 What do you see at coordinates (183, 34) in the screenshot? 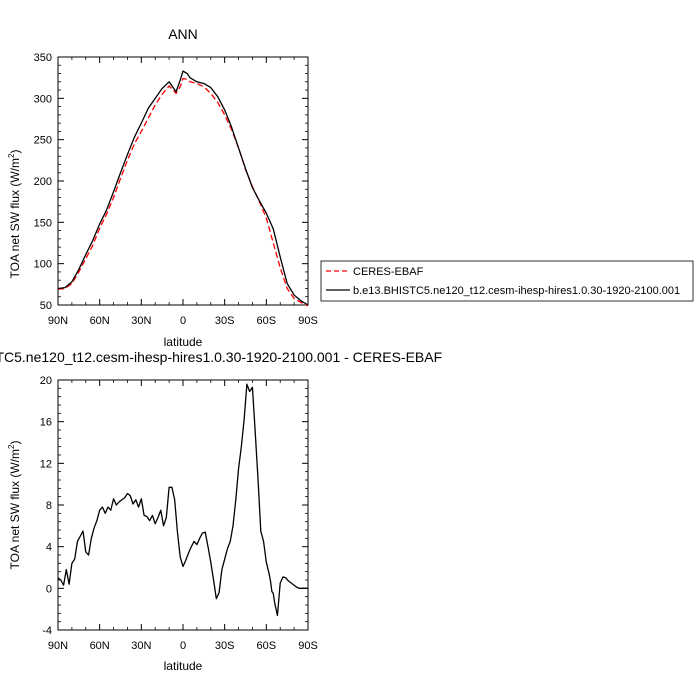
I see `chart-title: ANN` at bounding box center [183, 34].